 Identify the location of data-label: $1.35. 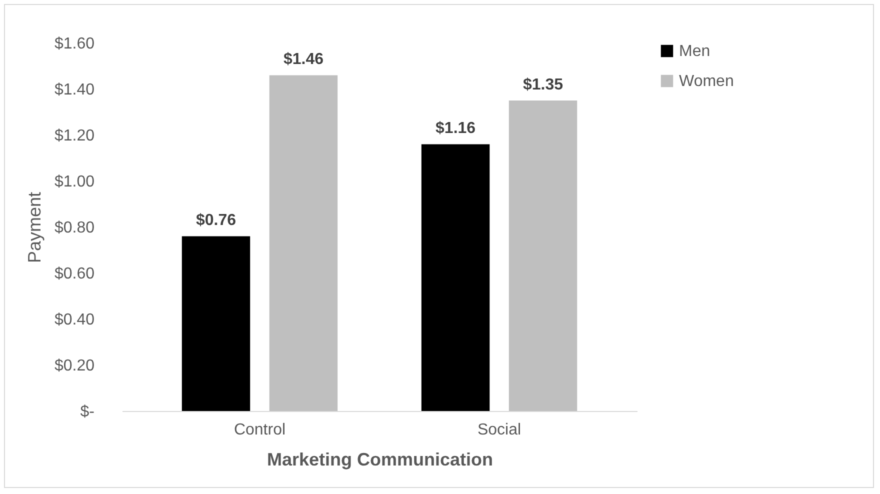
(543, 85).